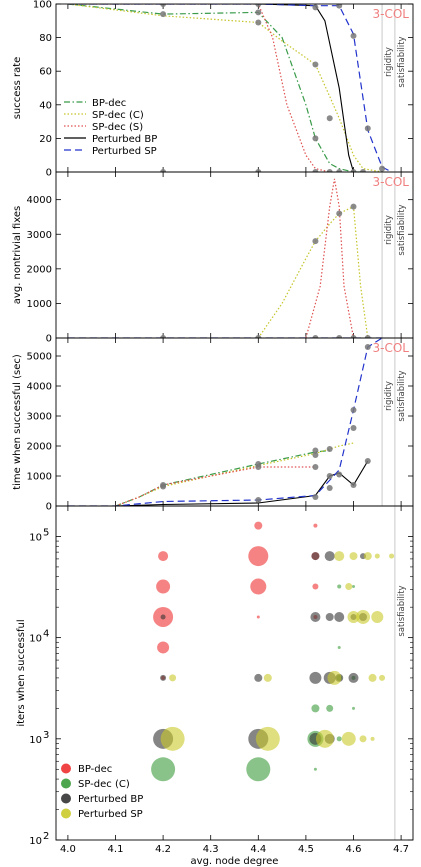 The width and height of the screenshot is (421, 867). I want to click on x-axis-label: avg. node degree, so click(235, 861).